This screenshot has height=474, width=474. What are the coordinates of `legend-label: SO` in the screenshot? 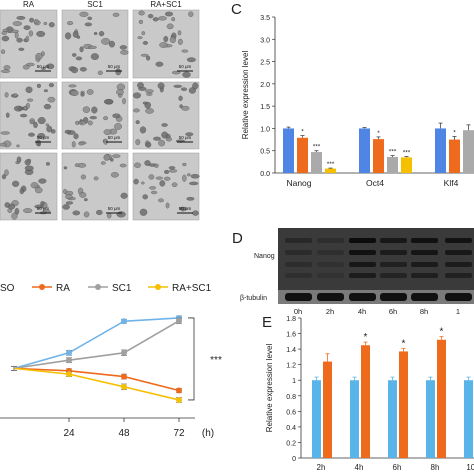 It's located at (7, 288).